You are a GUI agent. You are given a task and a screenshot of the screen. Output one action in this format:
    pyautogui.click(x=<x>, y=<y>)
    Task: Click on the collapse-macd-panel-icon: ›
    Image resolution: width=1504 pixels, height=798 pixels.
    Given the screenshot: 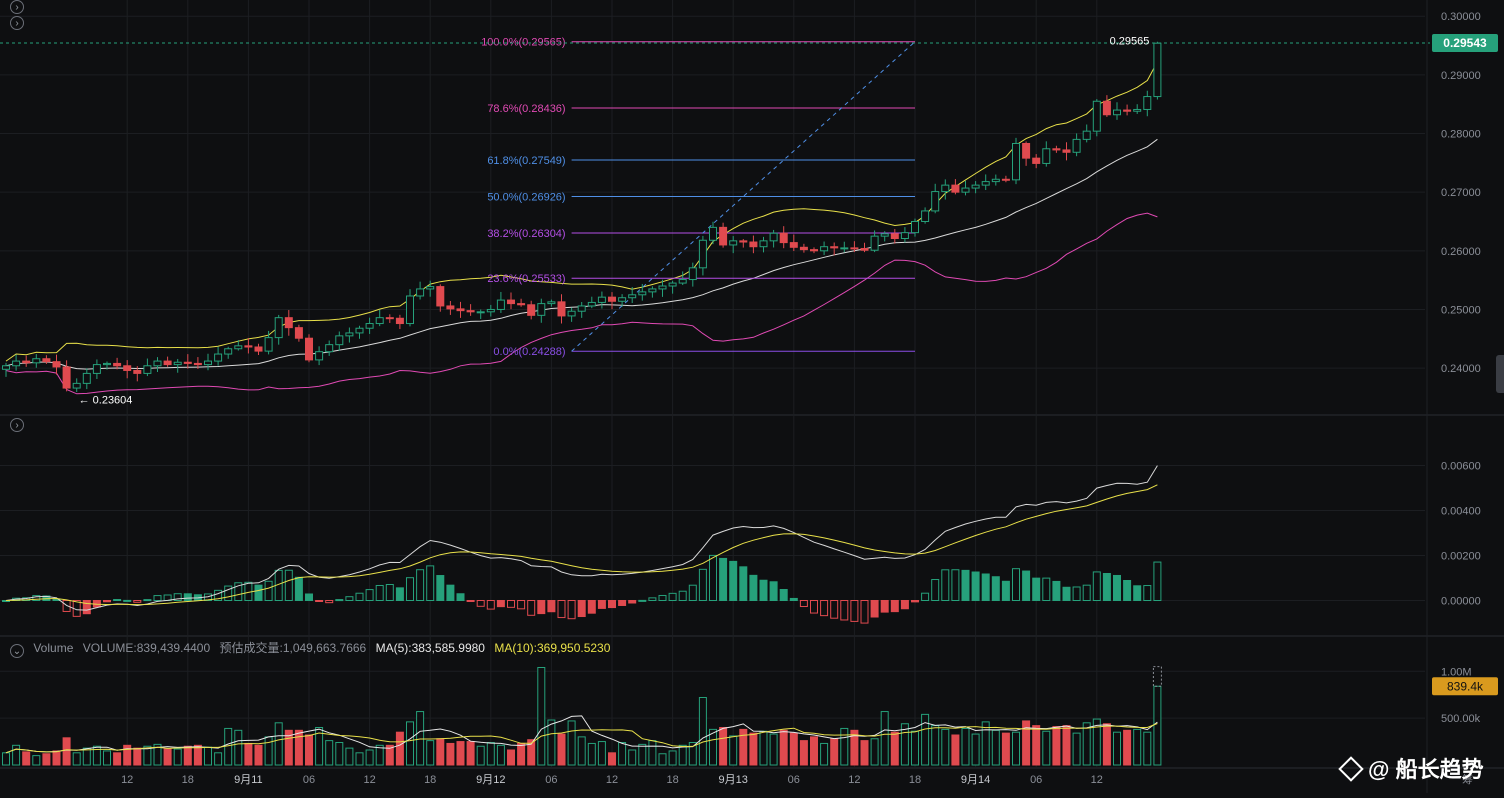 What is the action you would take?
    pyautogui.click(x=17, y=425)
    